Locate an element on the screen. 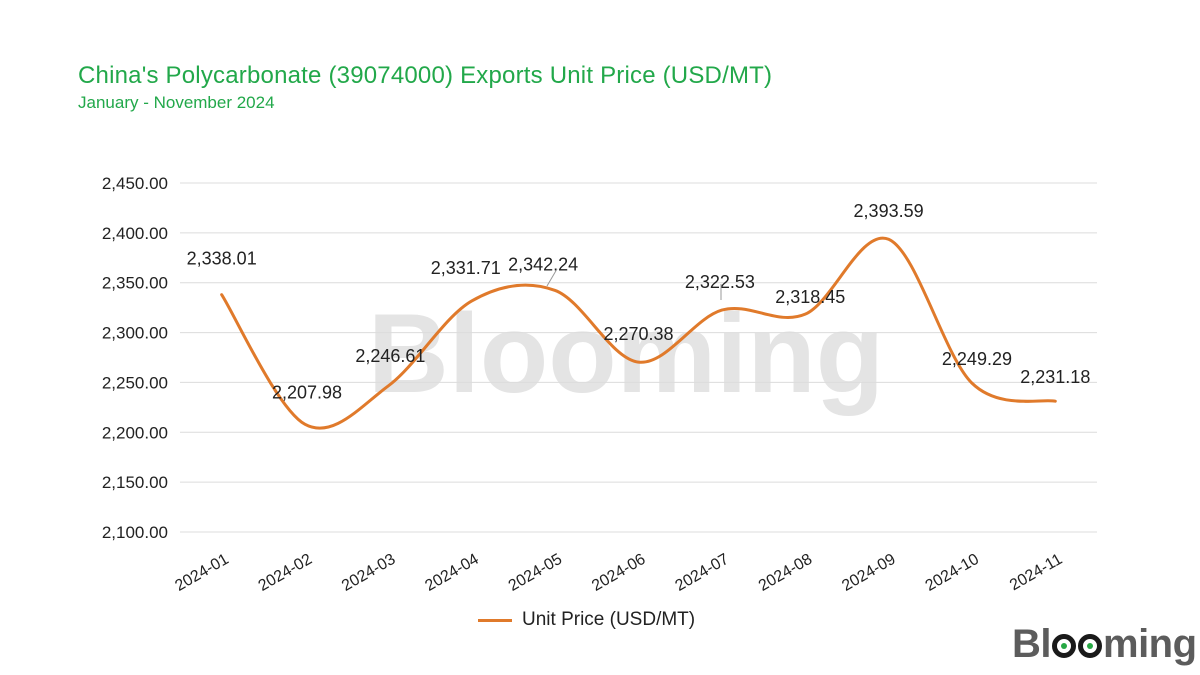  data-label: 2,393.59 is located at coordinates (889, 211).